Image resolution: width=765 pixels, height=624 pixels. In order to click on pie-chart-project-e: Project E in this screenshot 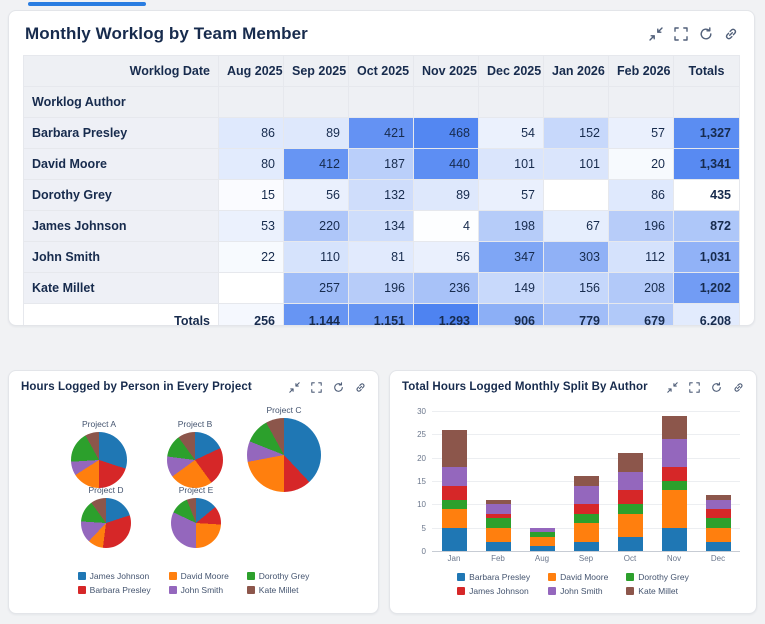, I will do `click(196, 516)`.